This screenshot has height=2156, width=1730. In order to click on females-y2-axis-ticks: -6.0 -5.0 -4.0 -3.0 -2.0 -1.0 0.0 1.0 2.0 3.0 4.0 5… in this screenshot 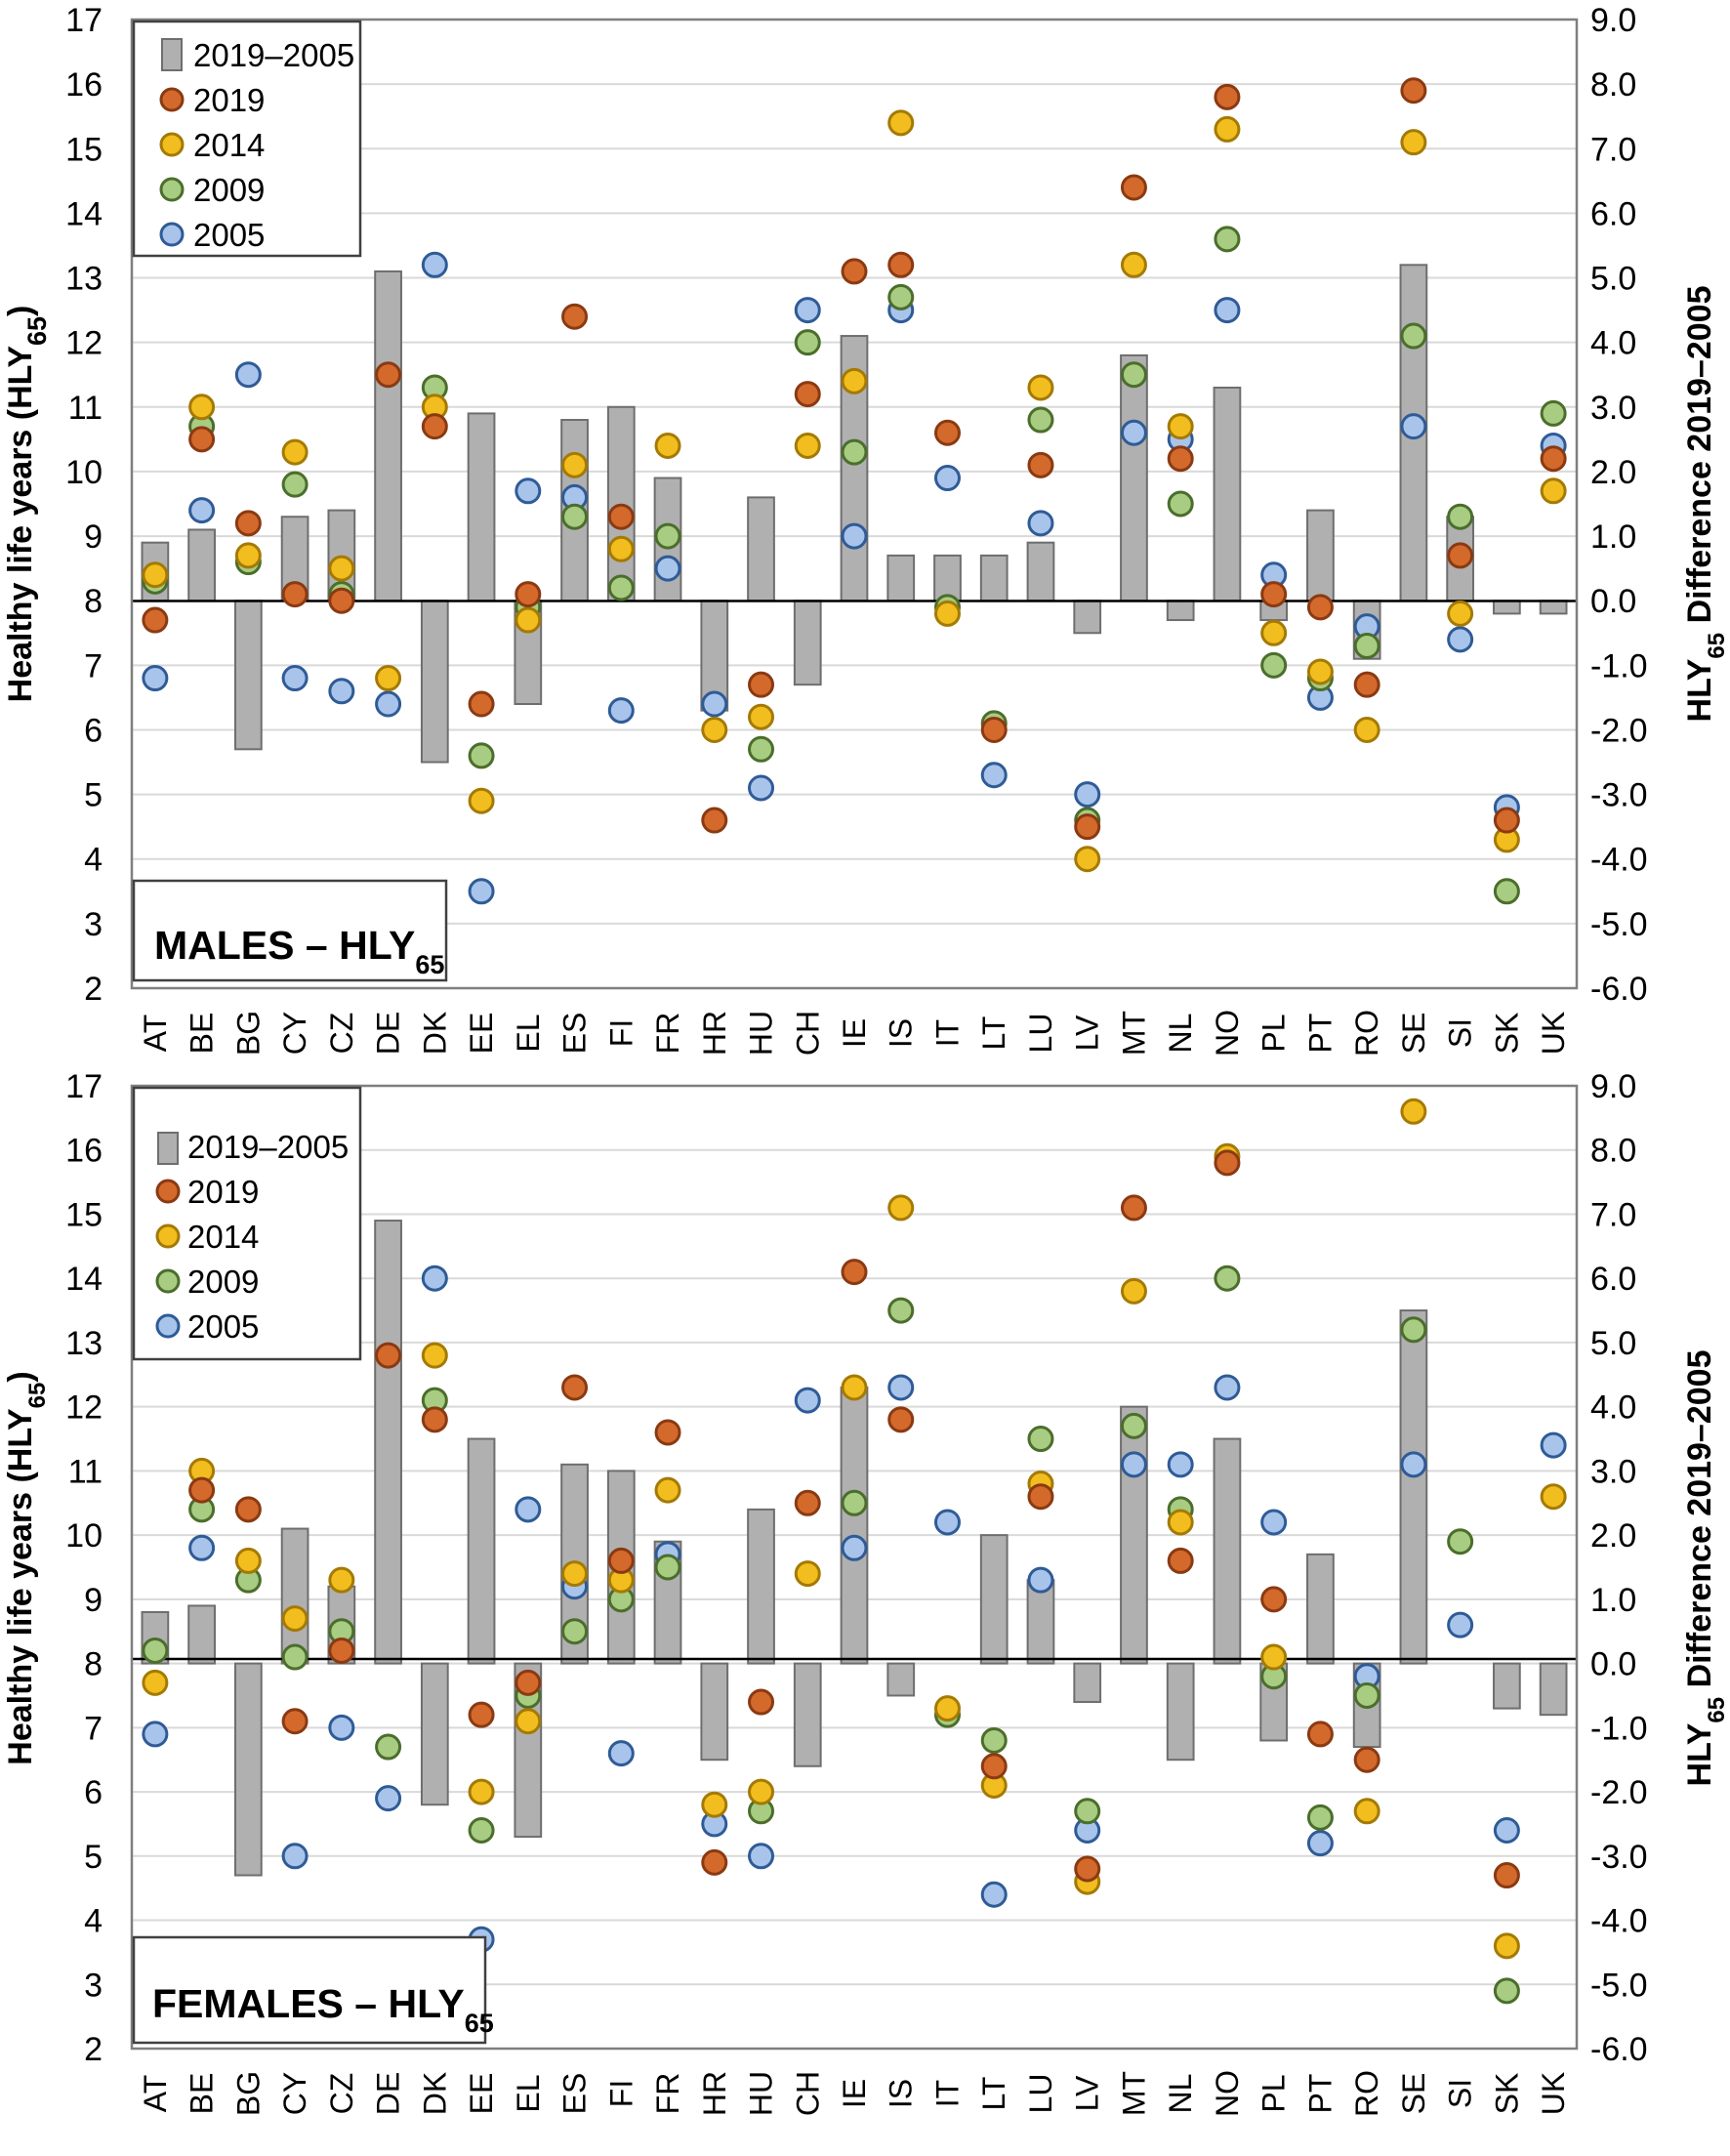, I will do `click(1619, 1568)`.